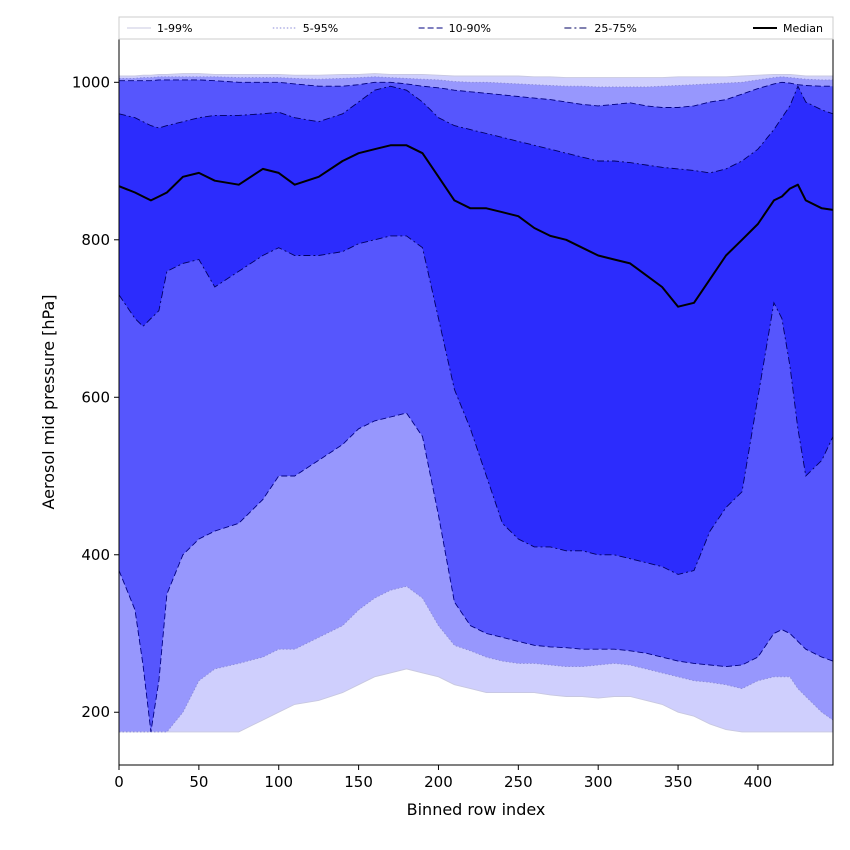 The height and width of the screenshot is (850, 850). Describe the element at coordinates (615, 28) in the screenshot. I see `legend-label: 25-75%` at that location.